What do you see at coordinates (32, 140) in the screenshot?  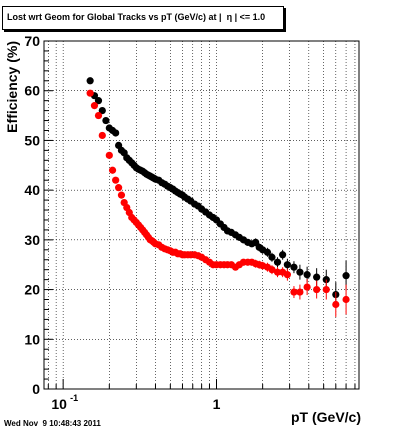 I see `y-tick-label: 50` at bounding box center [32, 140].